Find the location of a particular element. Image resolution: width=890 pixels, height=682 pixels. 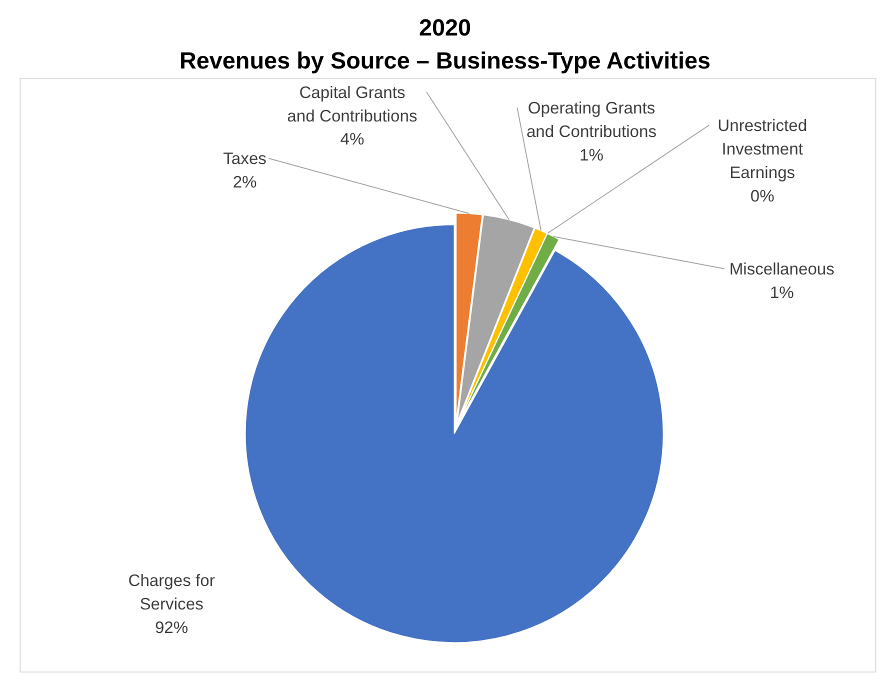

data-label: 92% is located at coordinates (171, 627).